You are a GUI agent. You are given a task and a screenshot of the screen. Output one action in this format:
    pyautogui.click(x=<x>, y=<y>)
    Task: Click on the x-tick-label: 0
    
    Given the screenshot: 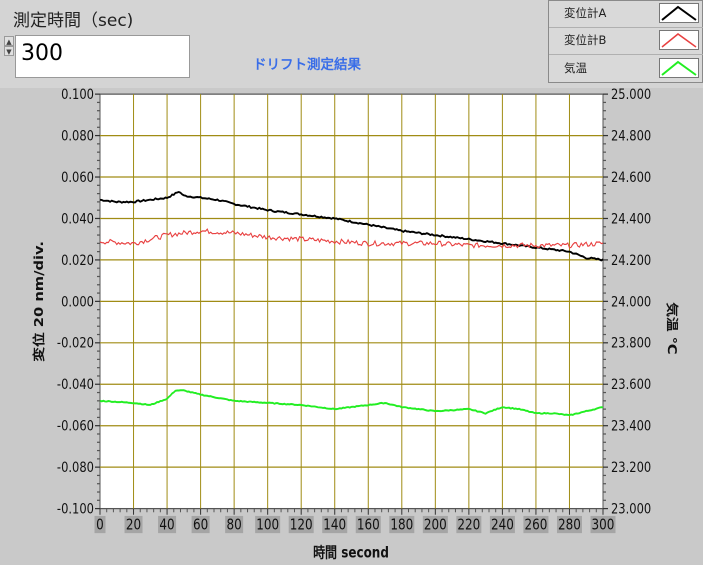 What is the action you would take?
    pyautogui.click(x=100, y=525)
    